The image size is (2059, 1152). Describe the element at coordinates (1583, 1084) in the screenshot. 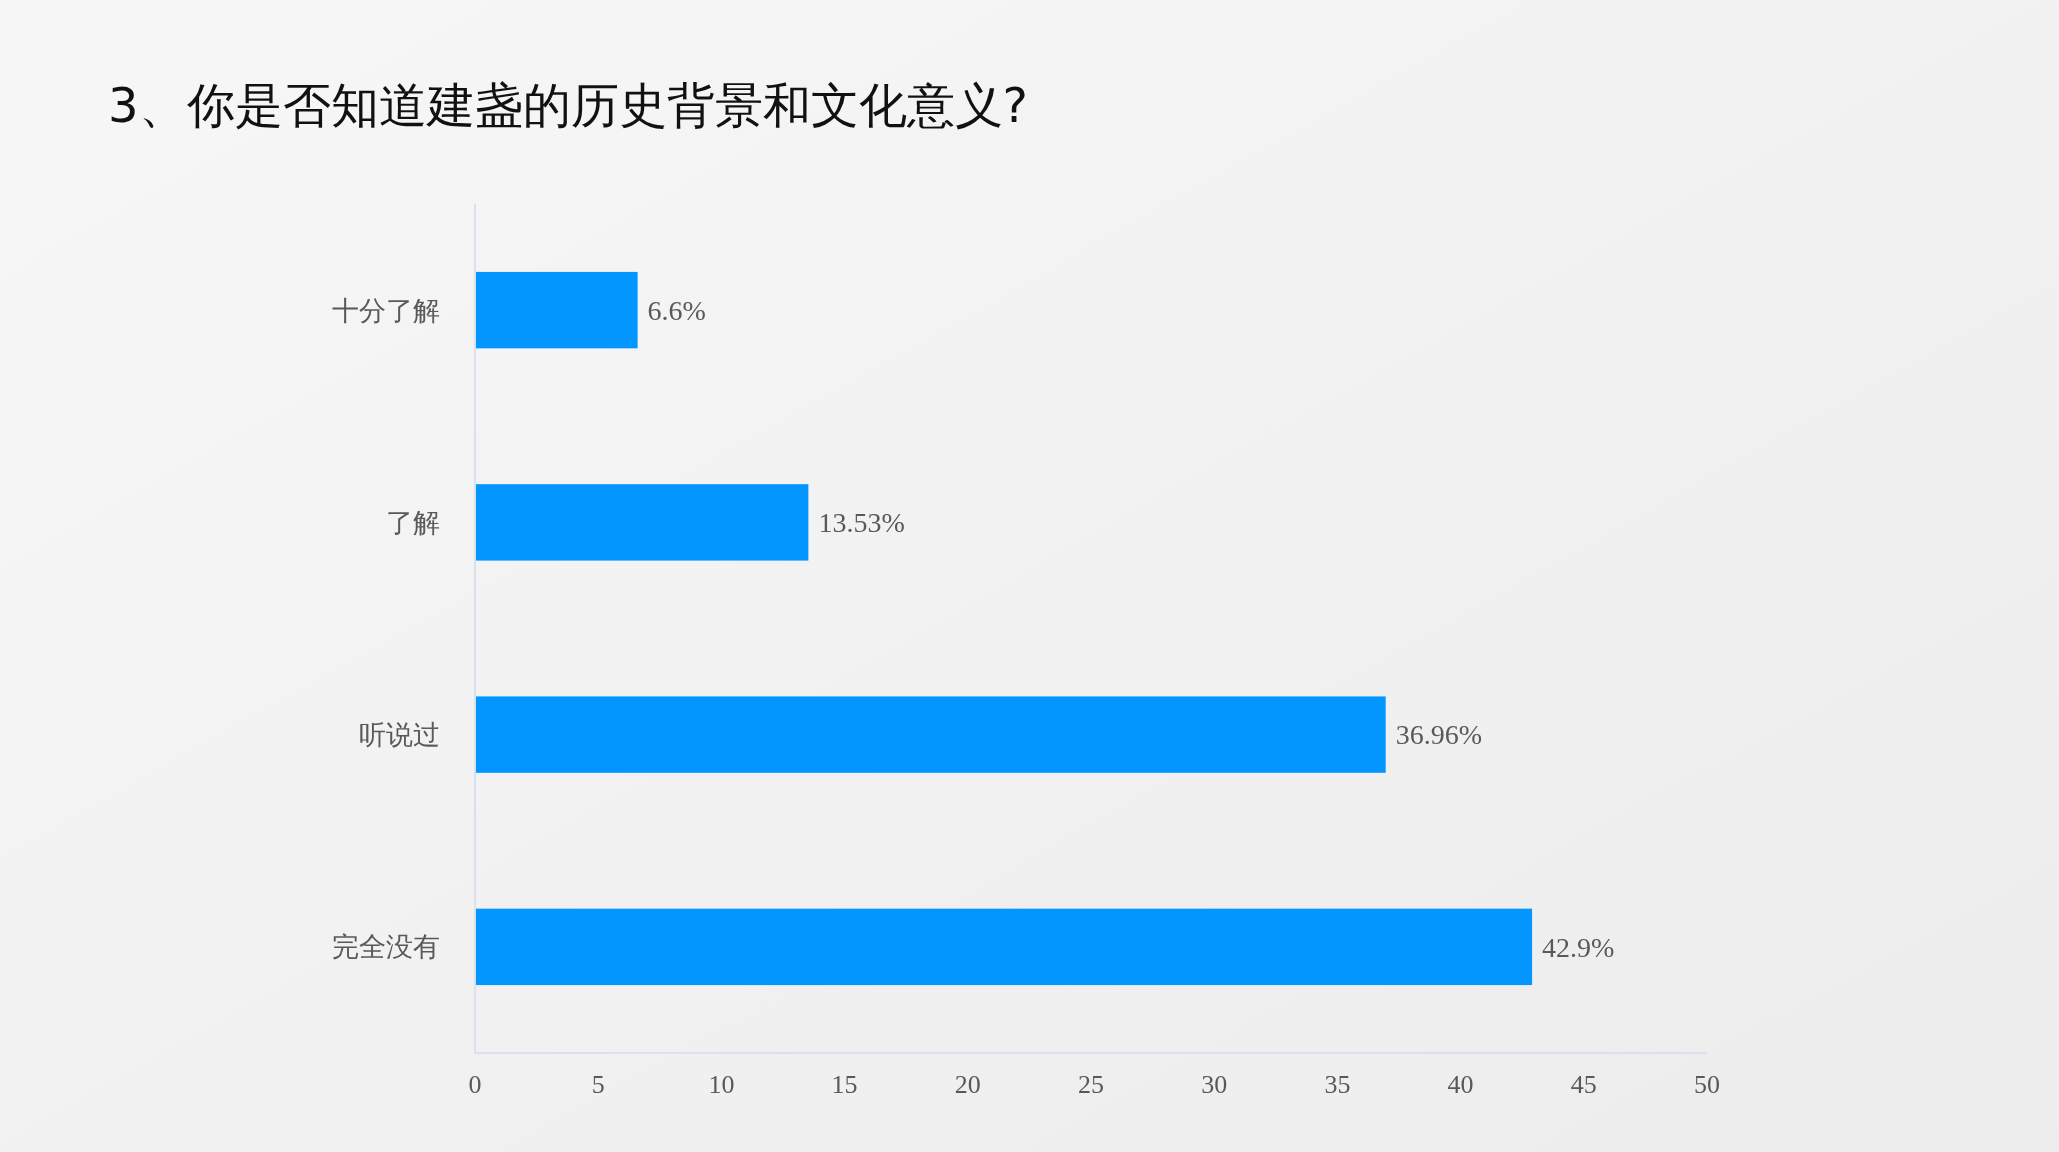

I see `x-tick-label: 45` at that location.